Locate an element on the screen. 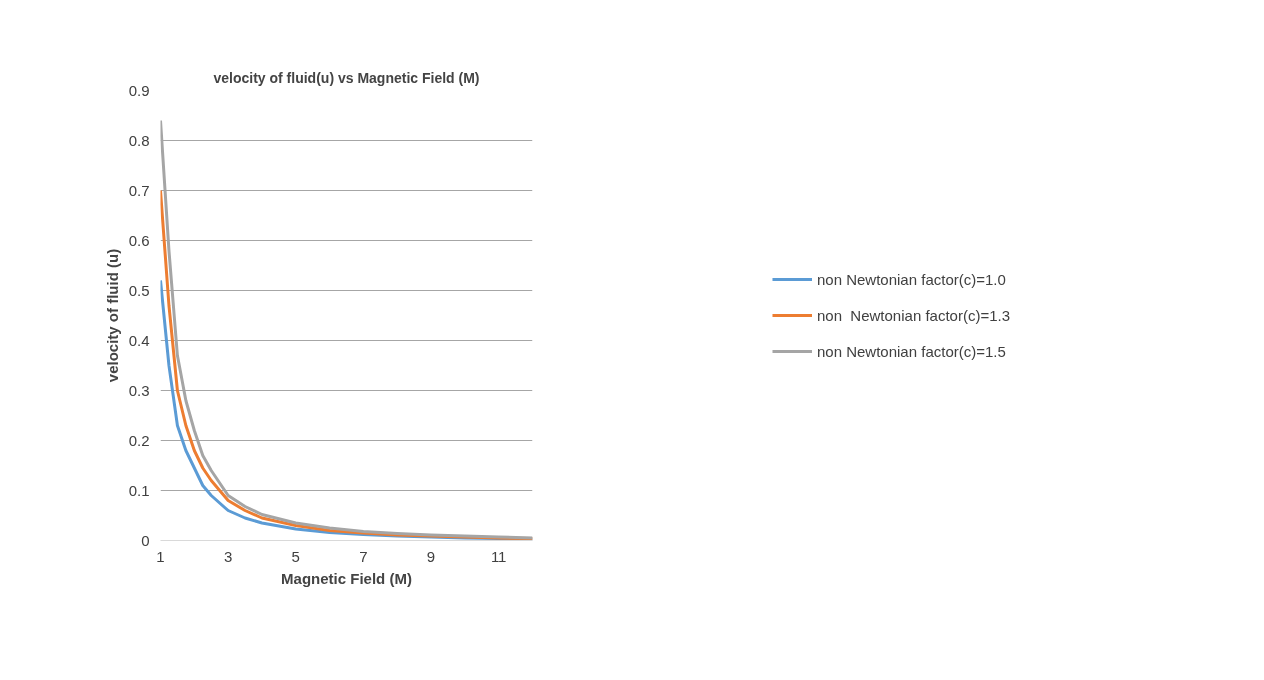 The image size is (1264, 680). y-tick-label: 0.8 is located at coordinates (139, 140).